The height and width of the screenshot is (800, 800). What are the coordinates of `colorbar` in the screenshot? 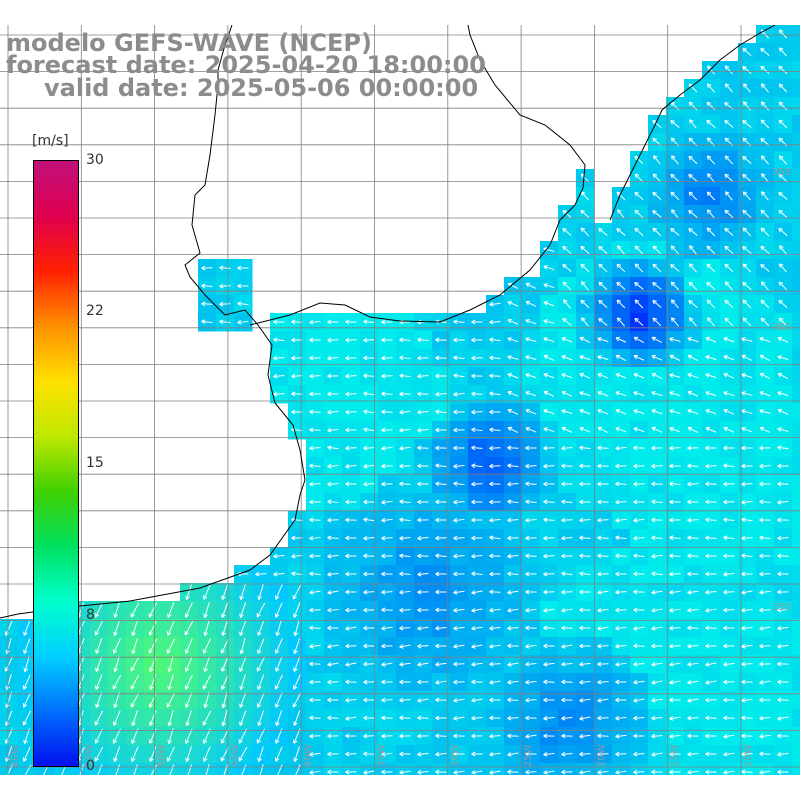 It's located at (56, 463).